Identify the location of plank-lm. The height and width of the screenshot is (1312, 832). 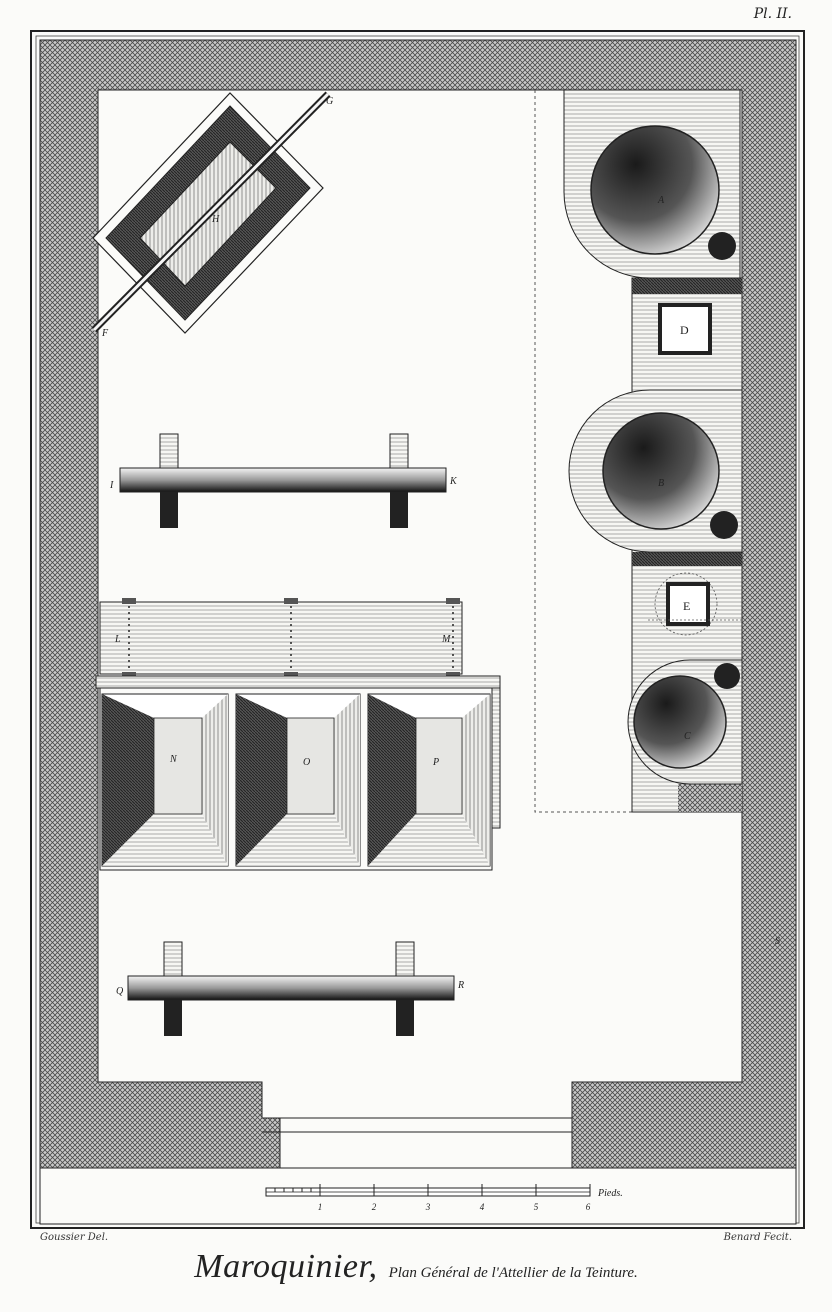
(281, 638).